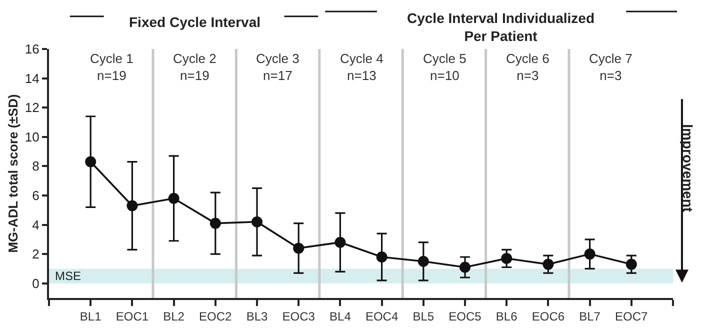 The width and height of the screenshot is (709, 335). What do you see at coordinates (36, 224) in the screenshot?
I see `y-tick-label: 4` at bounding box center [36, 224].